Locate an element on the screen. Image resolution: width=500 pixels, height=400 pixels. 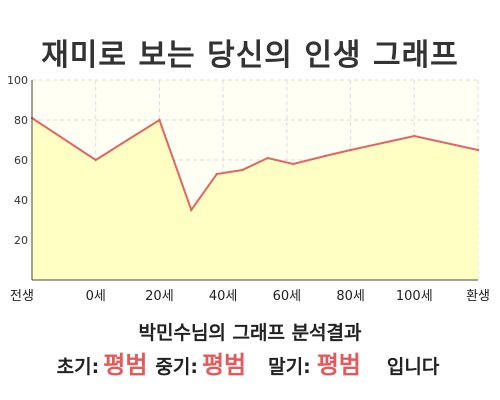
x-tick-label: 40세 is located at coordinates (223, 296).